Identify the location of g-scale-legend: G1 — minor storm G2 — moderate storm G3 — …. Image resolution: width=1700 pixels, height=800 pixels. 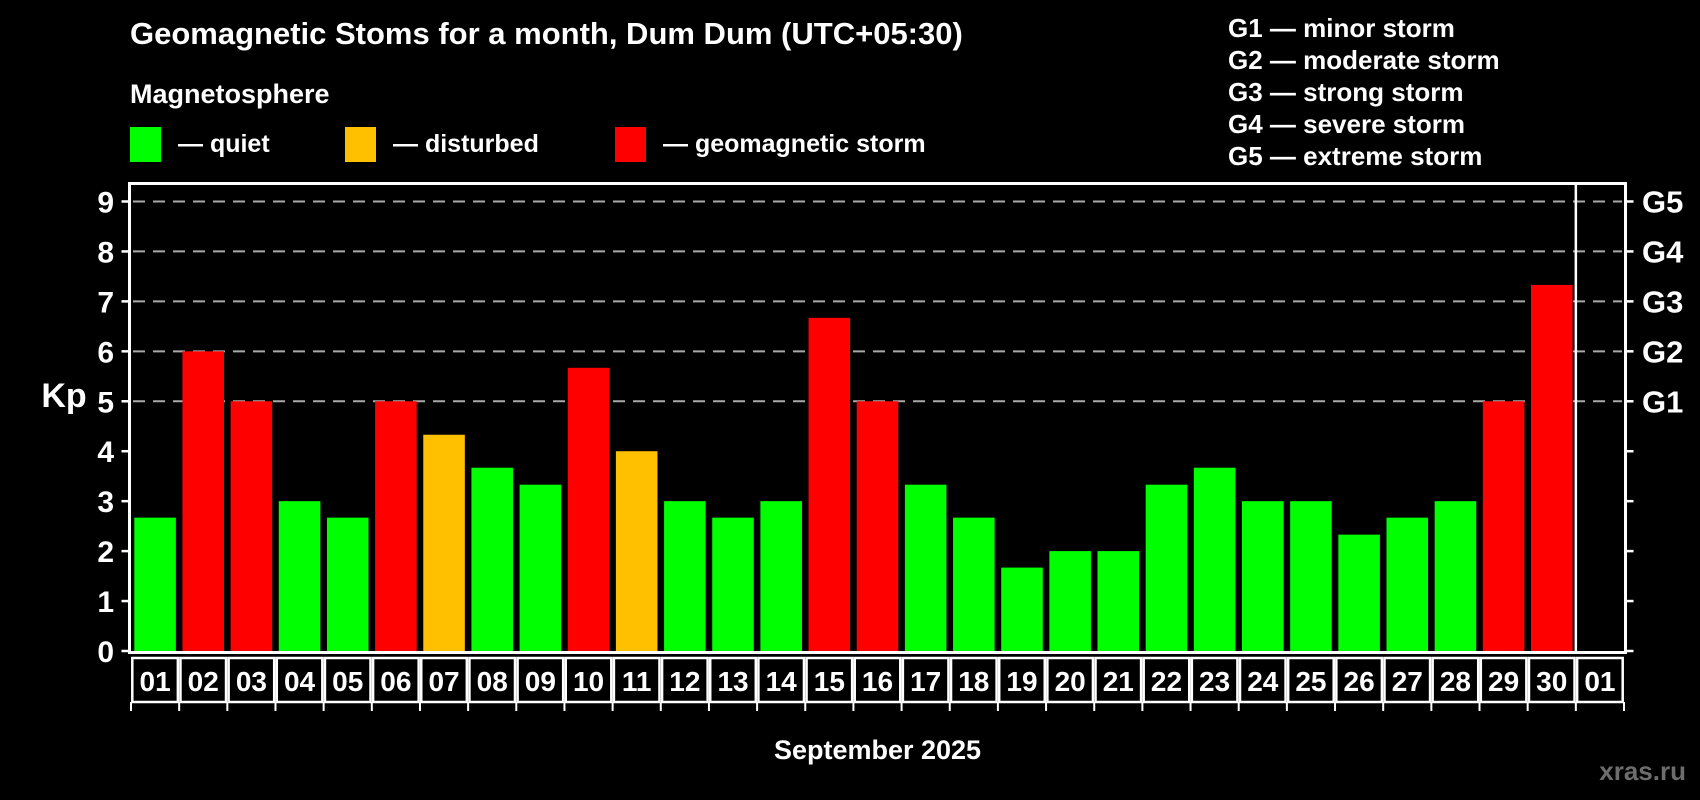
(1364, 92).